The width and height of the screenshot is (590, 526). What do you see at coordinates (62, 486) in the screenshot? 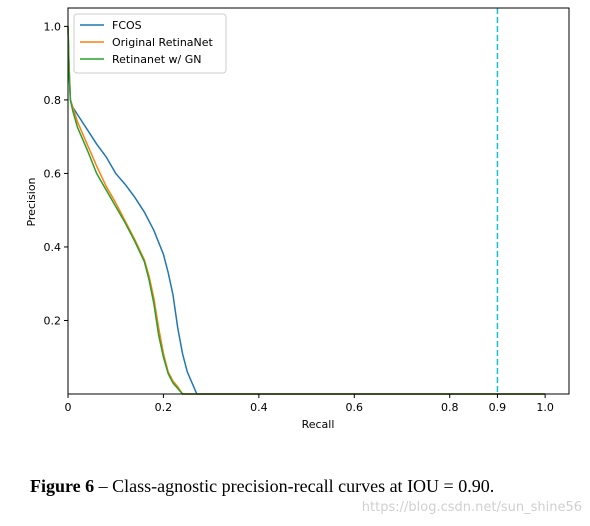
I see `figure-label: Figure 6` at bounding box center [62, 486].